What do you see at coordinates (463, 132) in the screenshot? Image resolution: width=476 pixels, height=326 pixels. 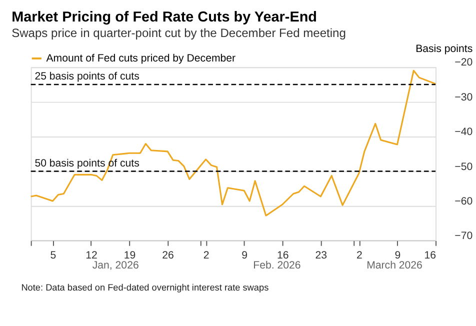 I see `y-tick-label: −40` at bounding box center [463, 132].